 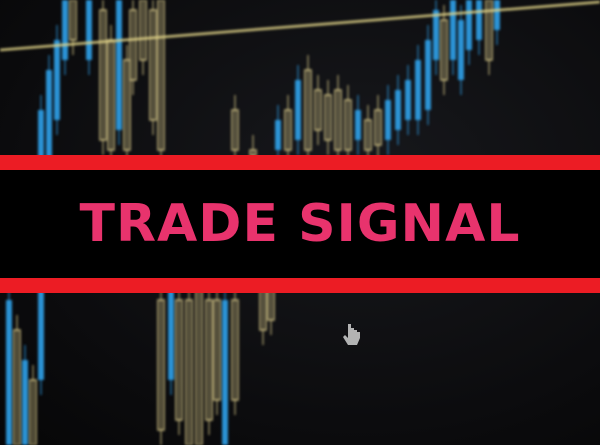 I want to click on banner-title: TRADE SIGNAL, so click(x=300, y=224).